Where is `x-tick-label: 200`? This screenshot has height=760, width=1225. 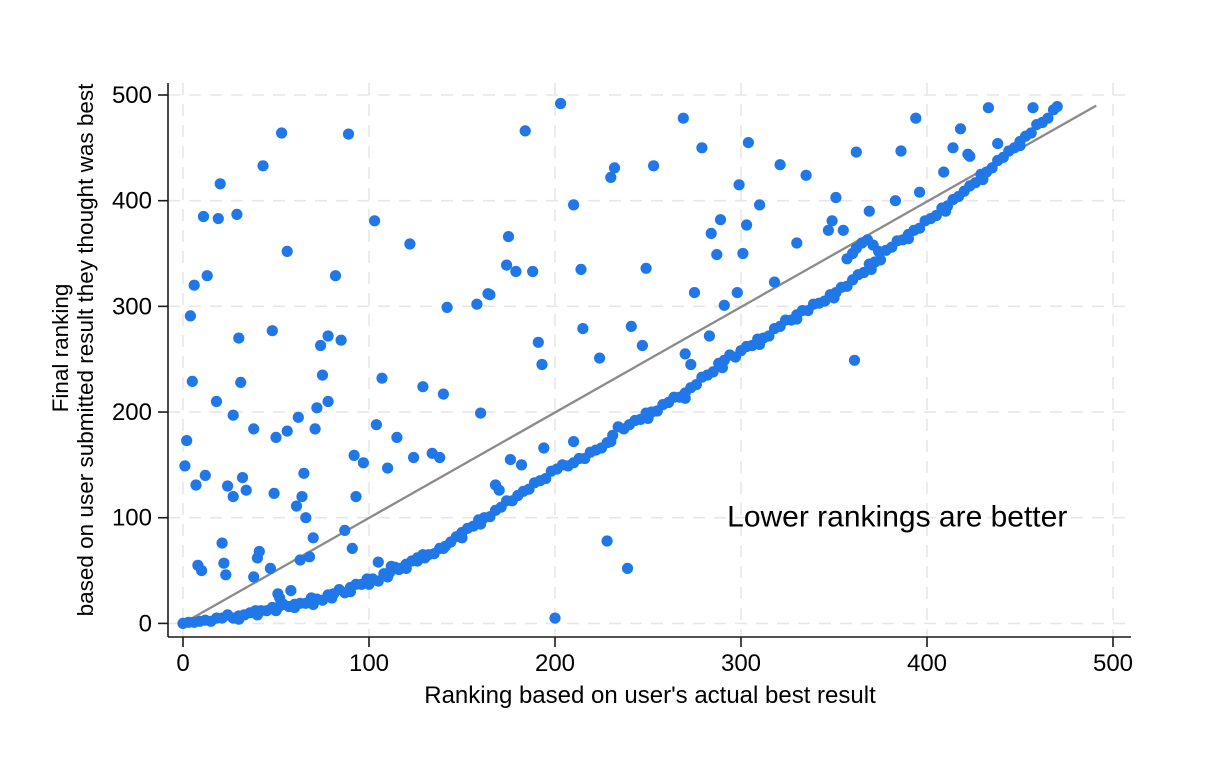
x-tick-label: 200 is located at coordinates (555, 663).